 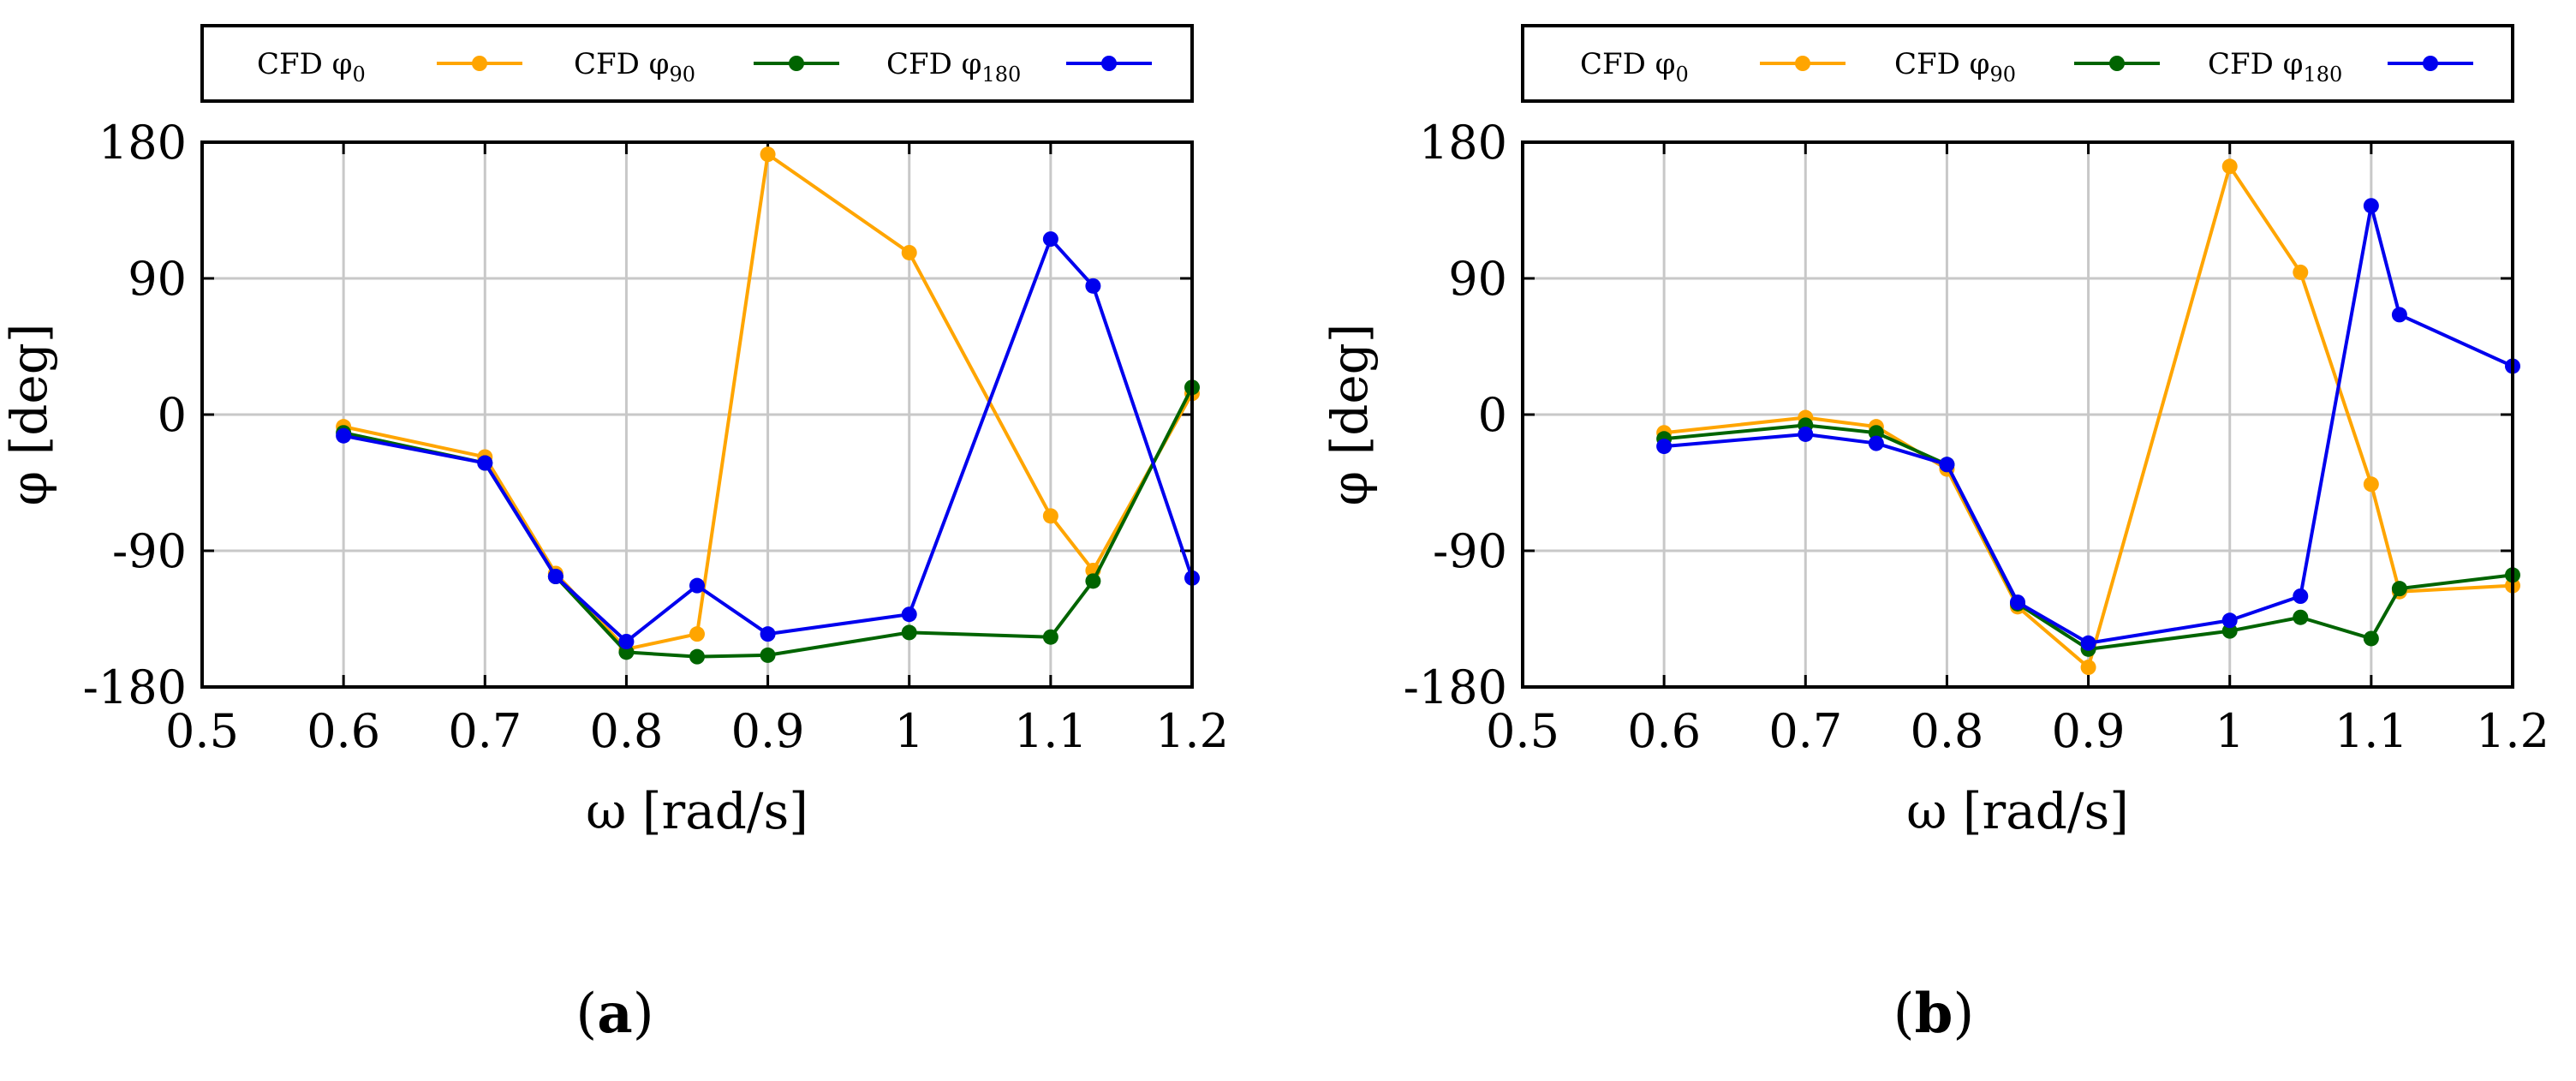 I want to click on panel-caption: (a), so click(x=614, y=1014).